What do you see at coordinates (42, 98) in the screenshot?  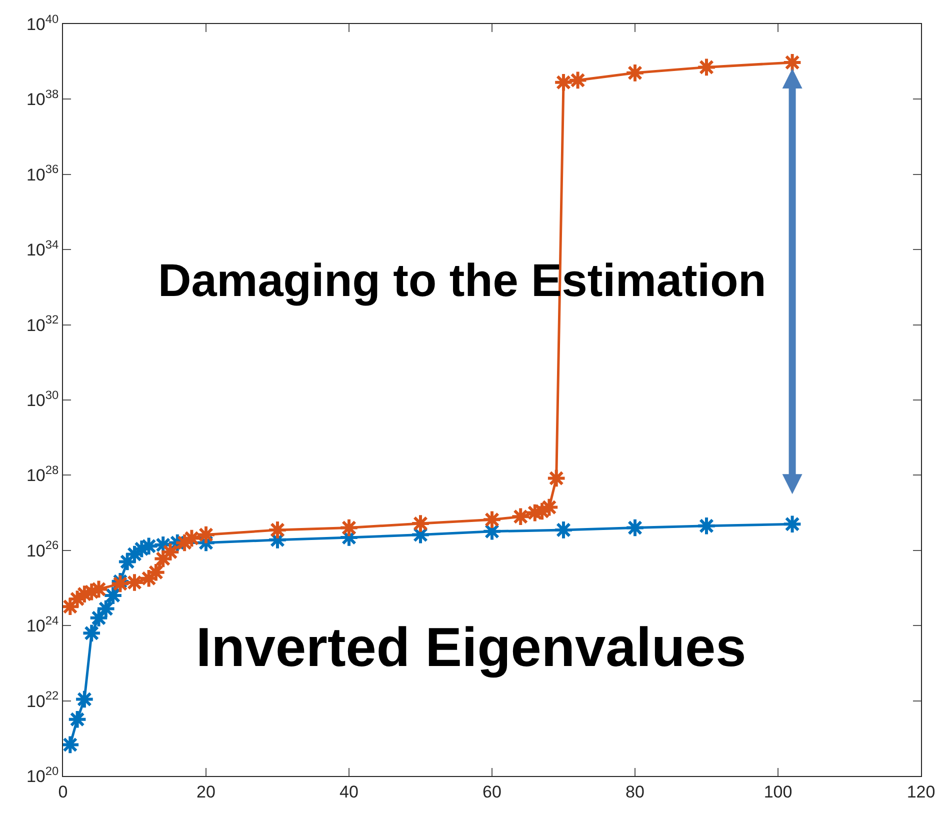 I see `y-tick-label: 10$^{38}$` at bounding box center [42, 98].